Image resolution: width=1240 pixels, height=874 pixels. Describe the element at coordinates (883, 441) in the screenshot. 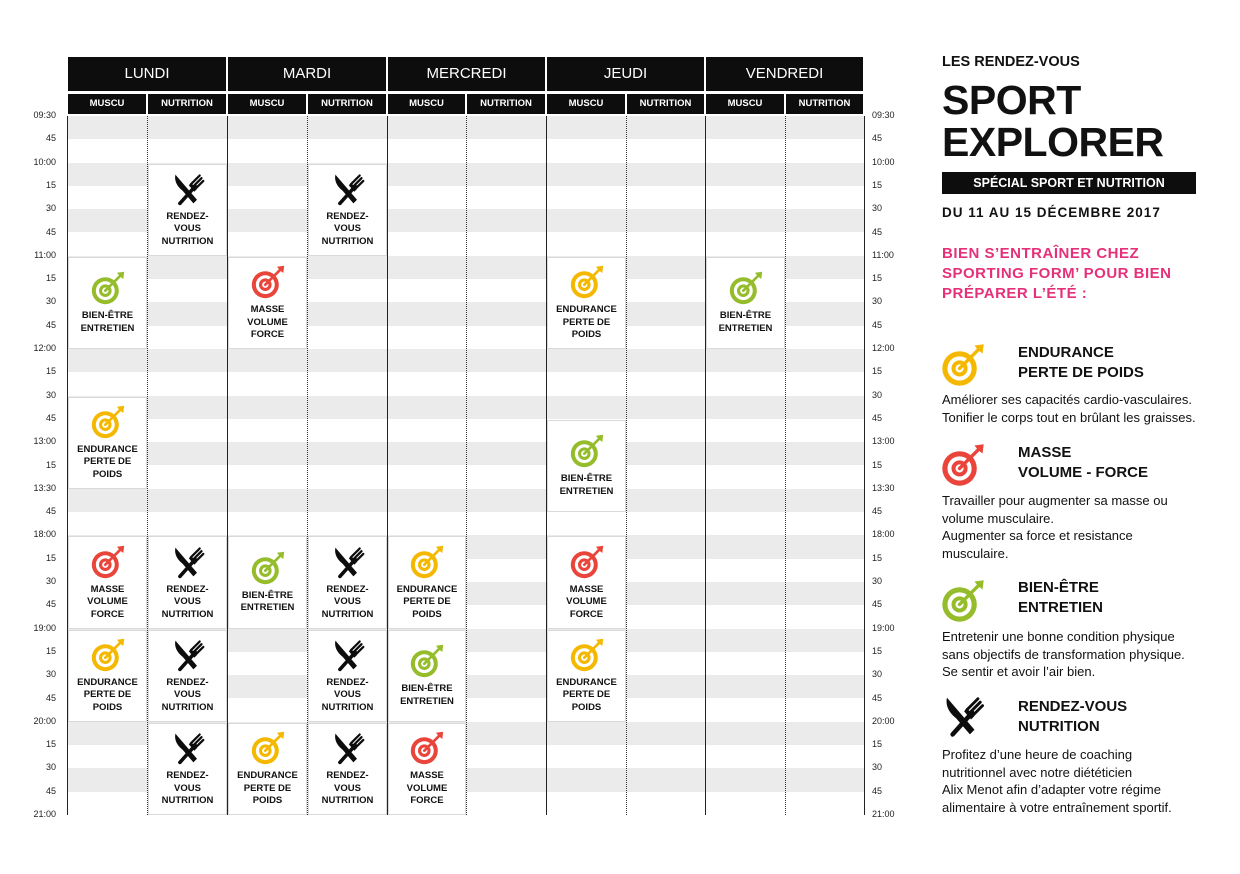

I see `time-label-right: 13:00` at that location.